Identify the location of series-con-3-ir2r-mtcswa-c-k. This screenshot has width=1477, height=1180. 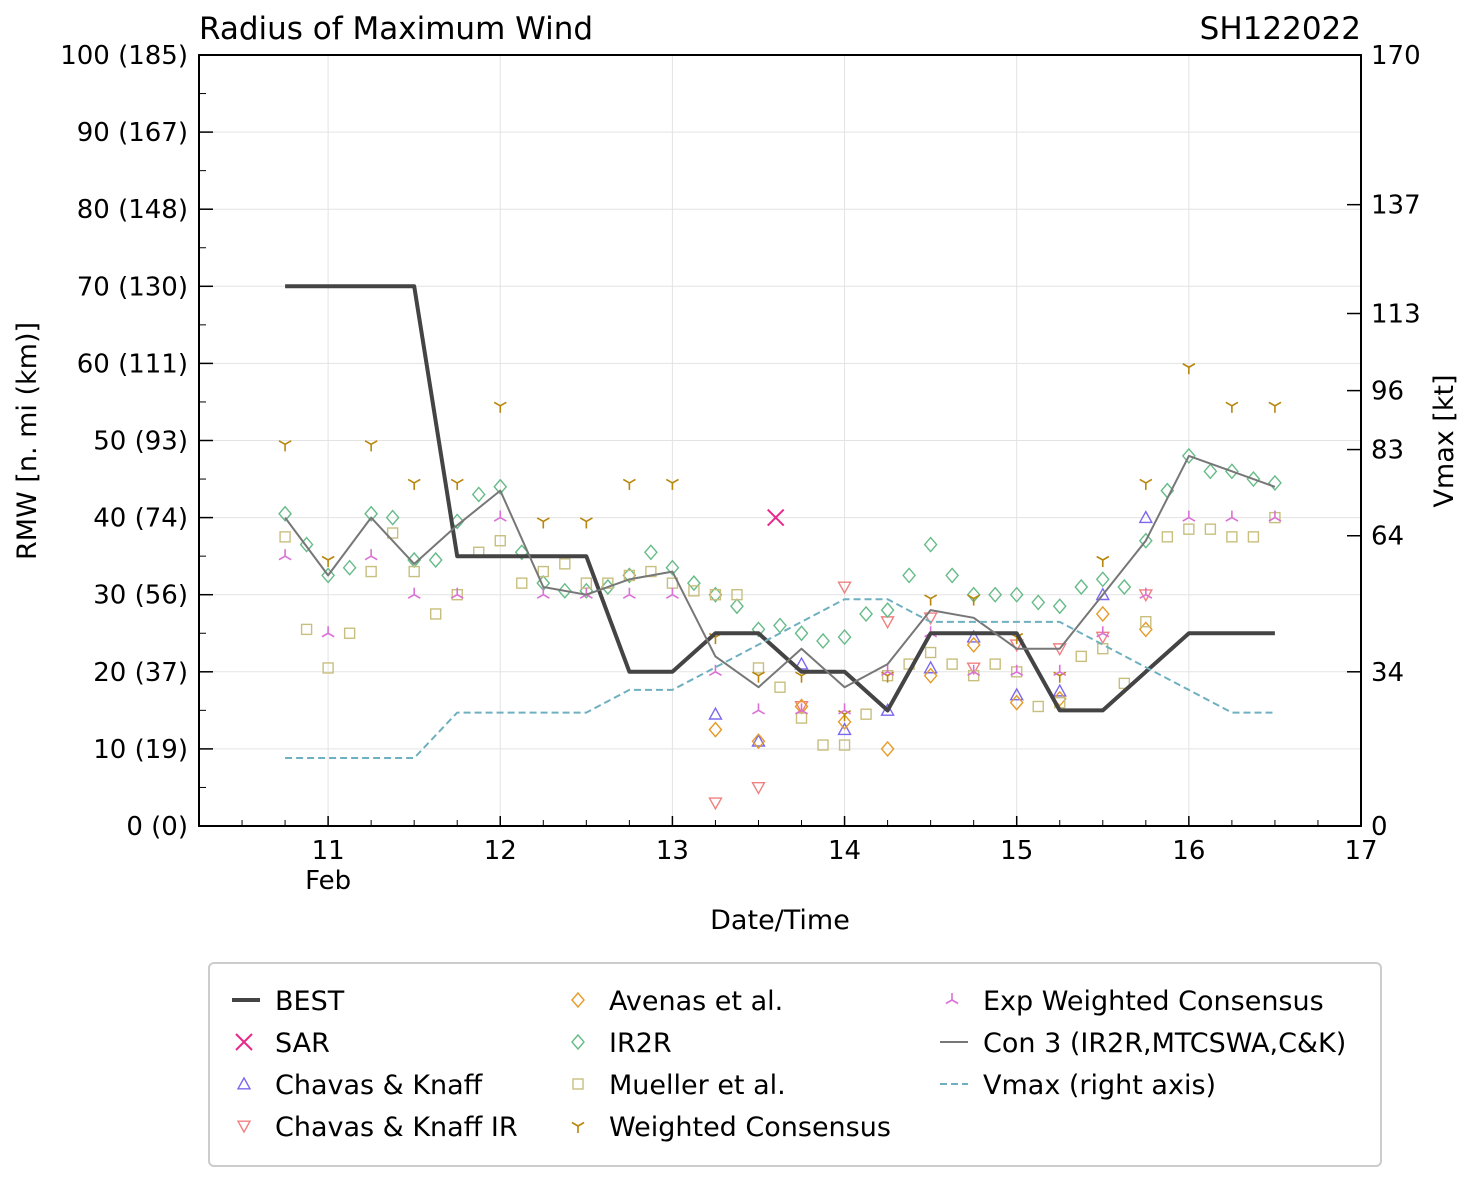
(780, 571).